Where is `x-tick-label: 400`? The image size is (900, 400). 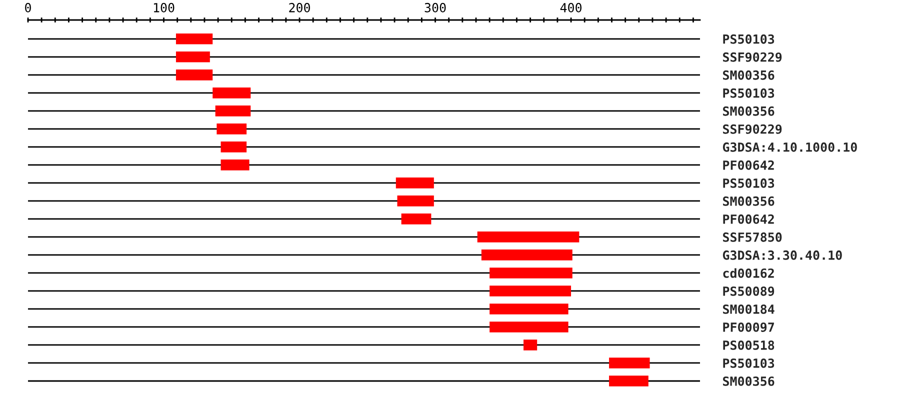 x-tick-label: 400 is located at coordinates (571, 7).